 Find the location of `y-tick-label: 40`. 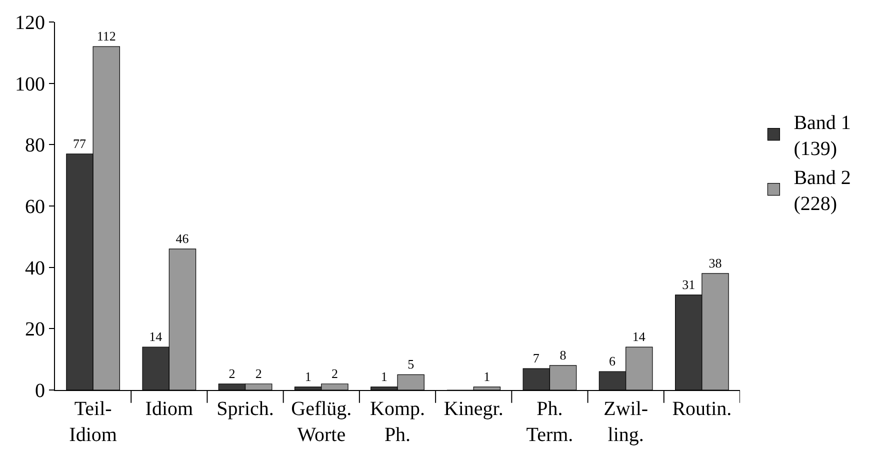

y-tick-label: 40 is located at coordinates (35, 268).